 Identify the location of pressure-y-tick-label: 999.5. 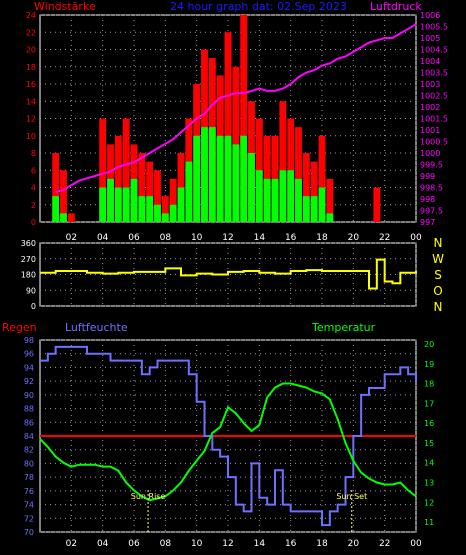
(431, 165).